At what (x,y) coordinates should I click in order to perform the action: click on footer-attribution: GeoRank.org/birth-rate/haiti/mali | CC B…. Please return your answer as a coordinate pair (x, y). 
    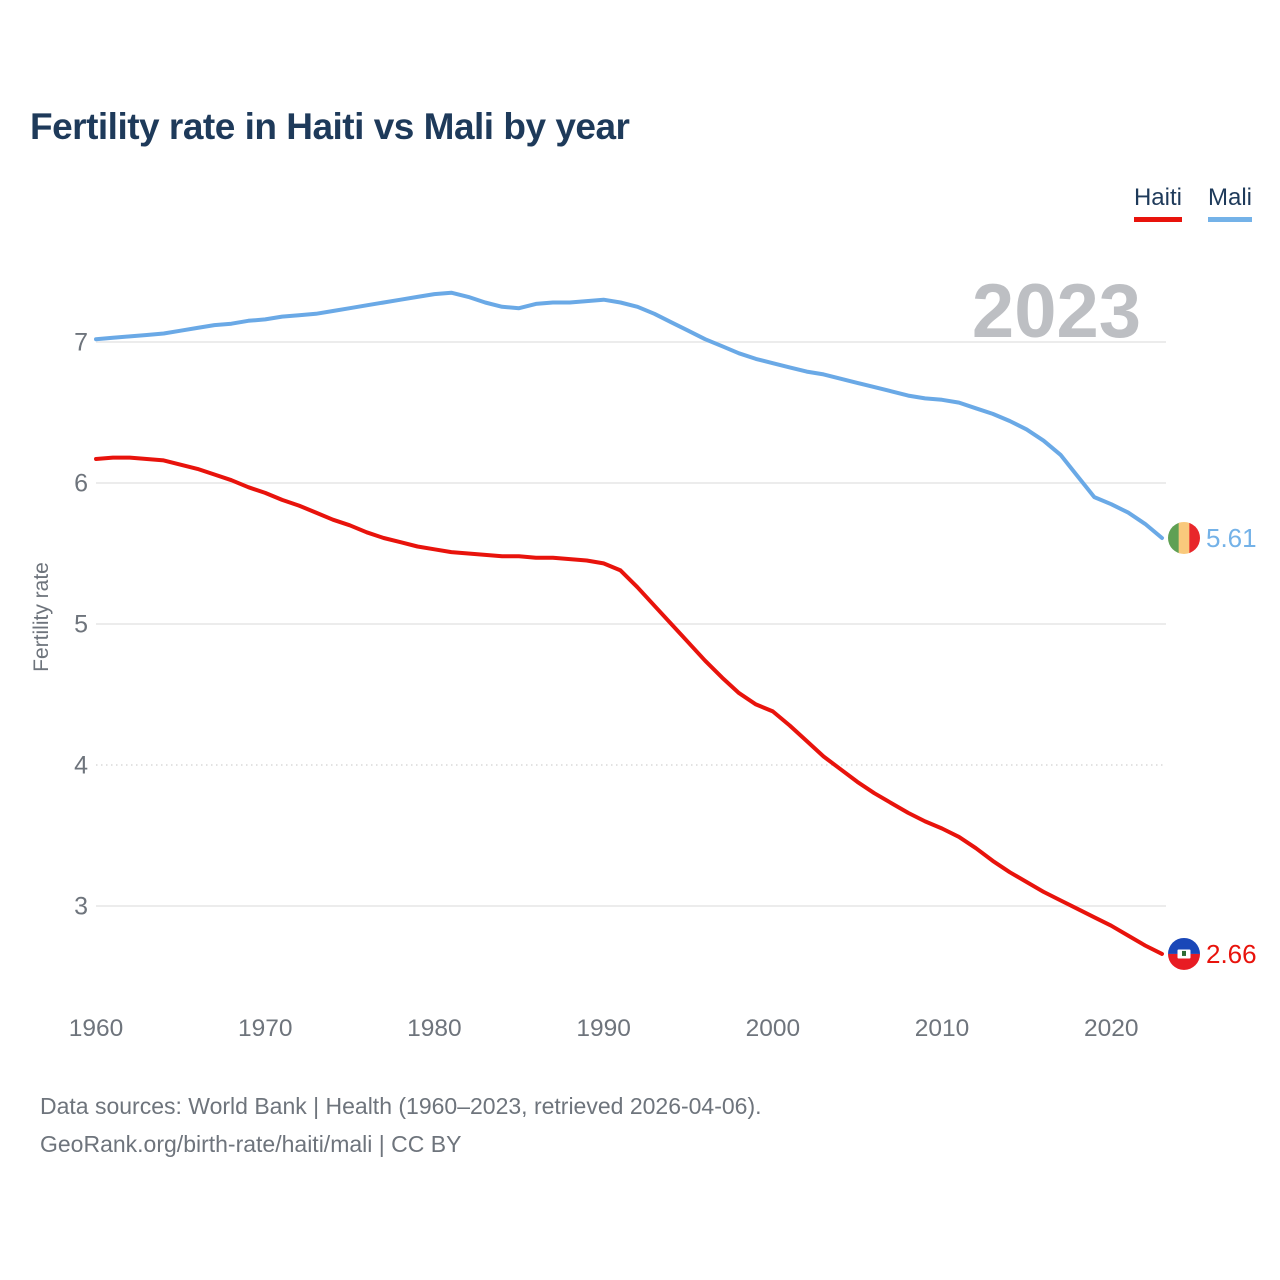
    Looking at the image, I should click on (251, 1144).